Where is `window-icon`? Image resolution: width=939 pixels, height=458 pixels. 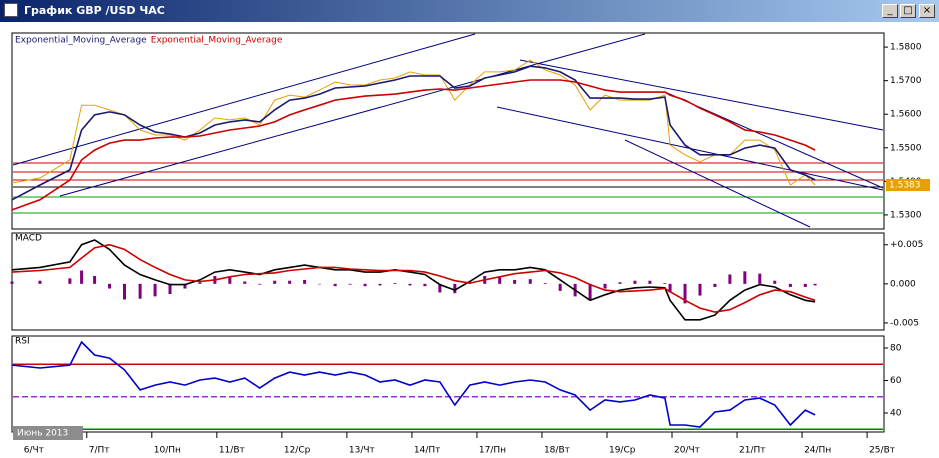
window-icon is located at coordinates (11, 10).